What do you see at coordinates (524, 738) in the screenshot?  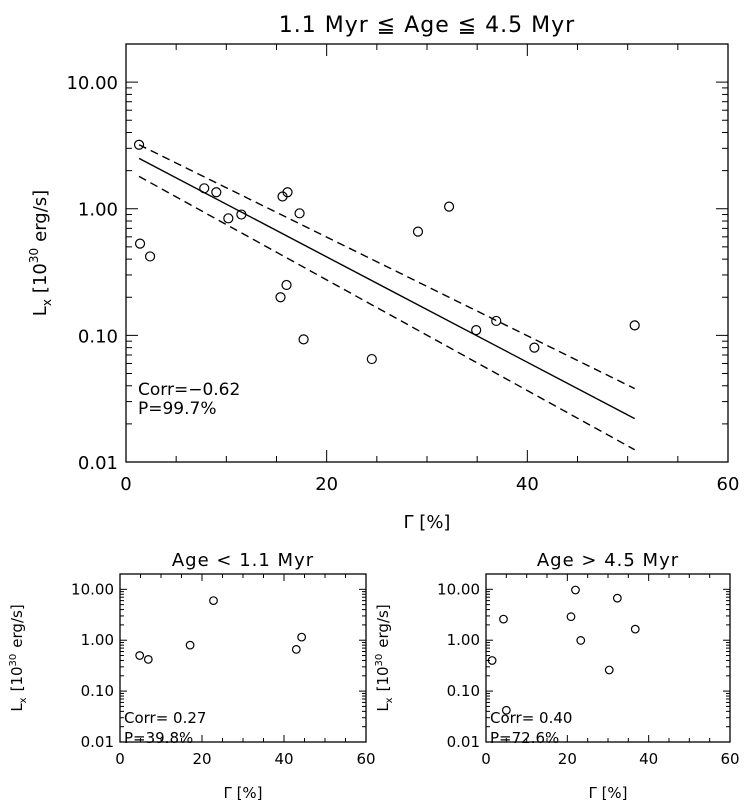 I see `probability-text: P=72.6%` at bounding box center [524, 738].